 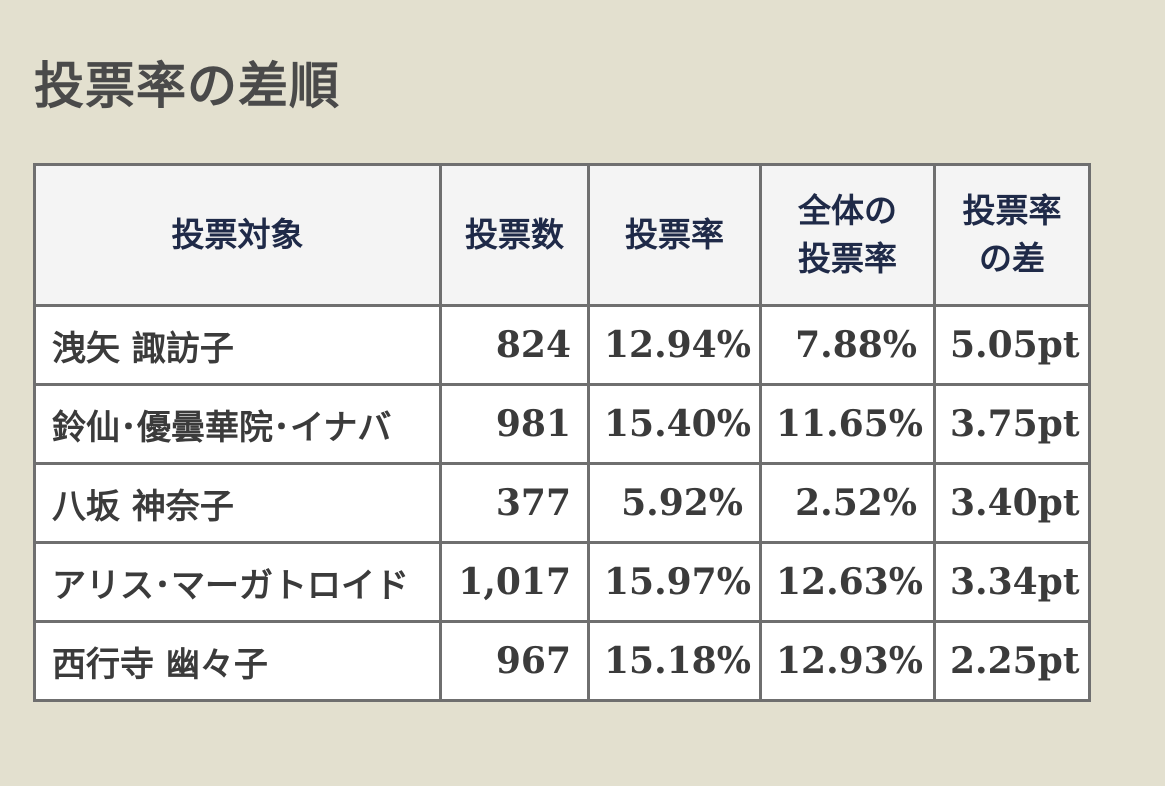 I want to click on header-votes: 投票数, so click(x=514, y=235).